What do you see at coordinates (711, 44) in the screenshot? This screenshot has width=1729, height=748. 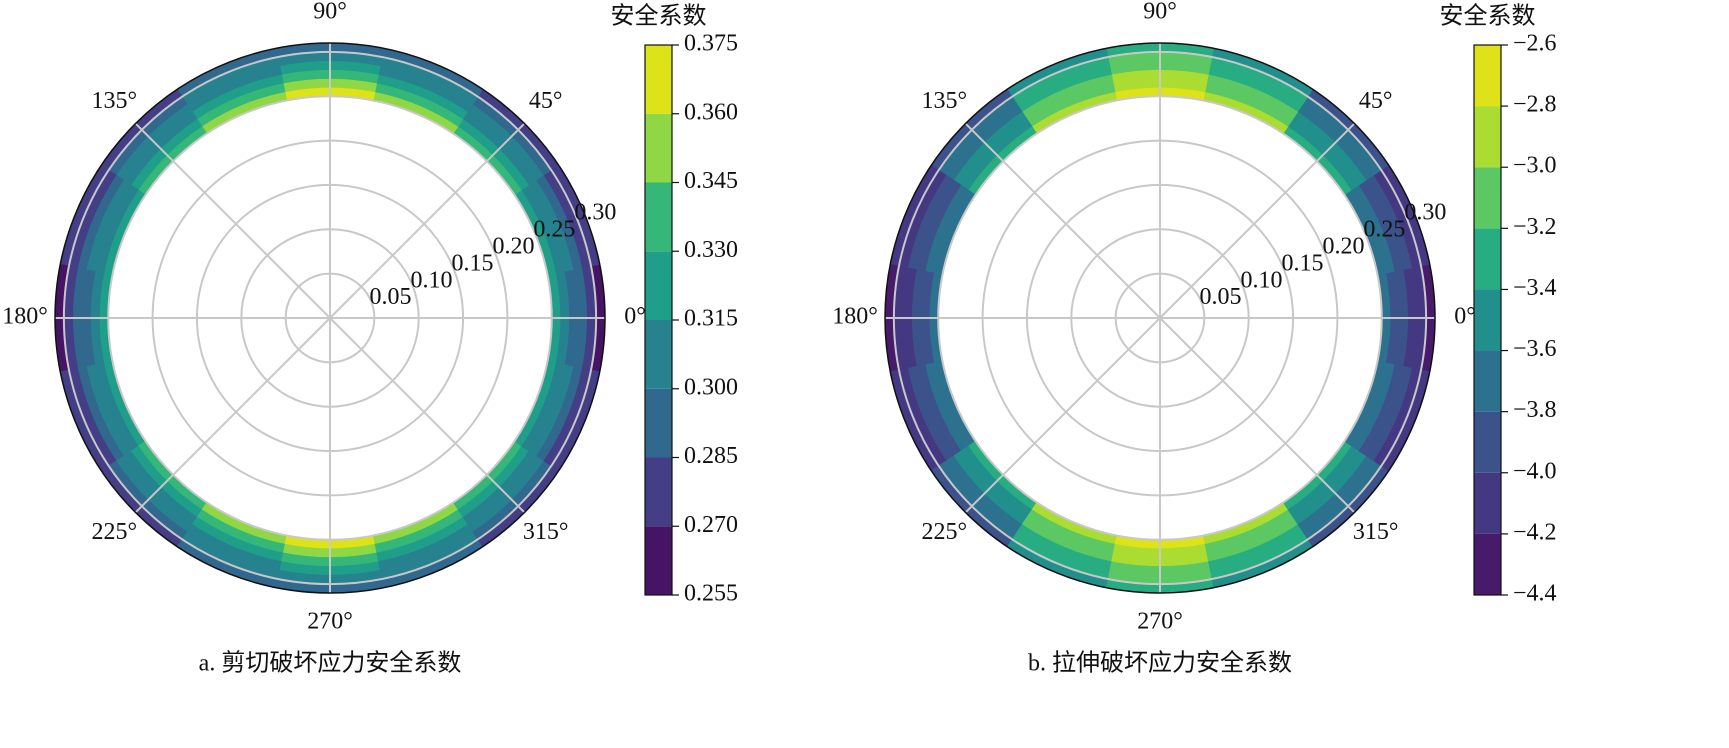 I see `colorbar-tick-label: 0.375` at bounding box center [711, 44].